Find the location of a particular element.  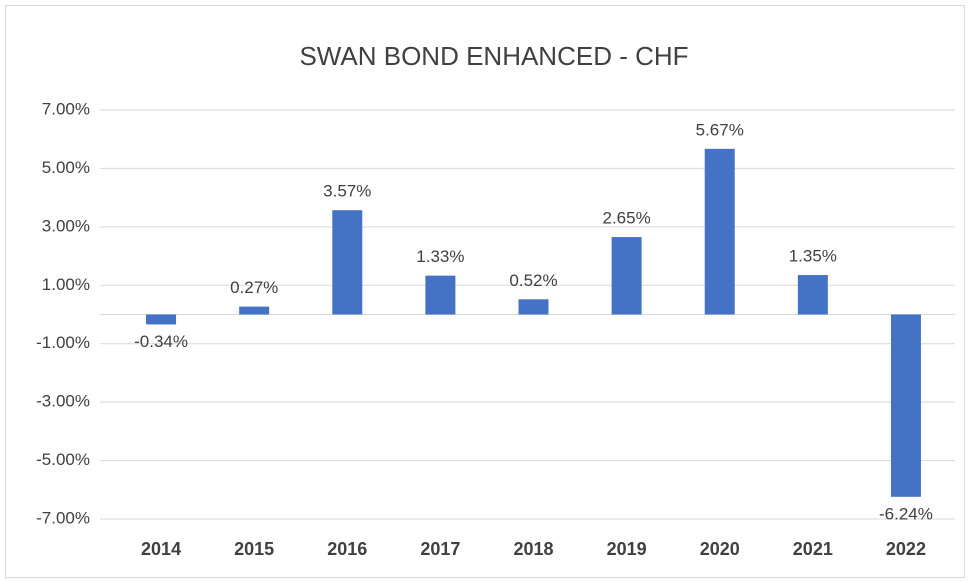

y-tick-label: 7.00% is located at coordinates (66, 108).